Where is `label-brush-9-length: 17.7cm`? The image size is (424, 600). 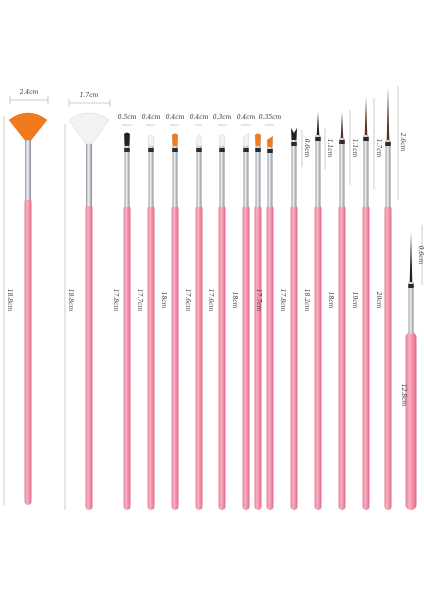 label-brush-9-length: 17.7cm is located at coordinates (258, 300).